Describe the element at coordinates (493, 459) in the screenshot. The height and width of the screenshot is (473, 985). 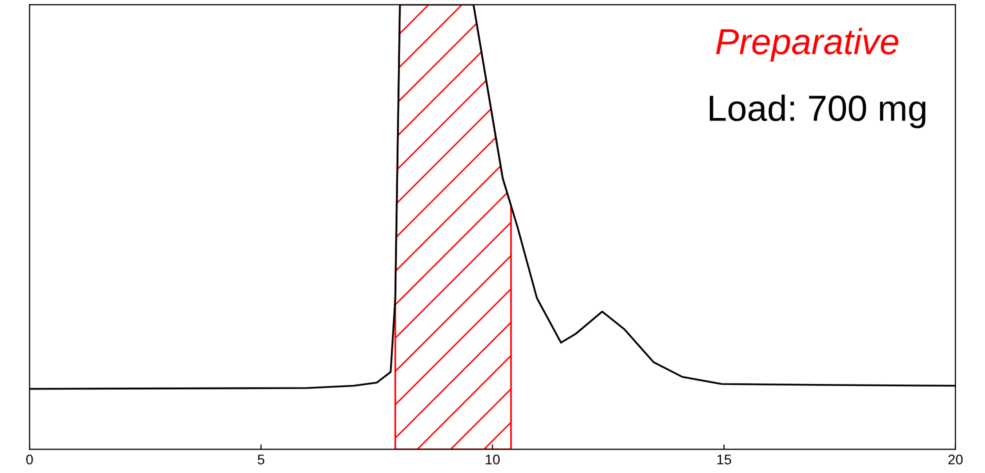
I see `x-tick-label: 10` at that location.